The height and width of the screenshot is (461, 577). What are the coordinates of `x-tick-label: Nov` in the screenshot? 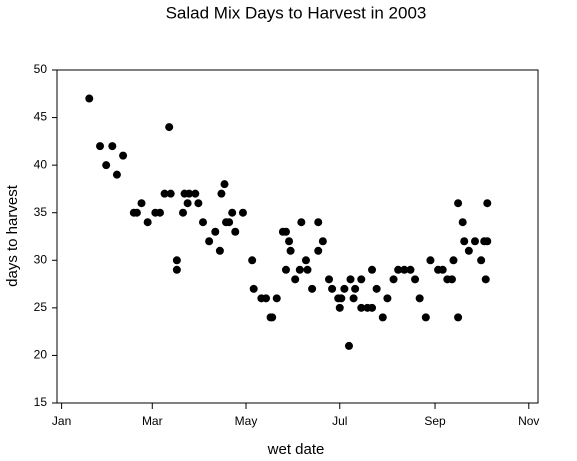 It's located at (528, 421).